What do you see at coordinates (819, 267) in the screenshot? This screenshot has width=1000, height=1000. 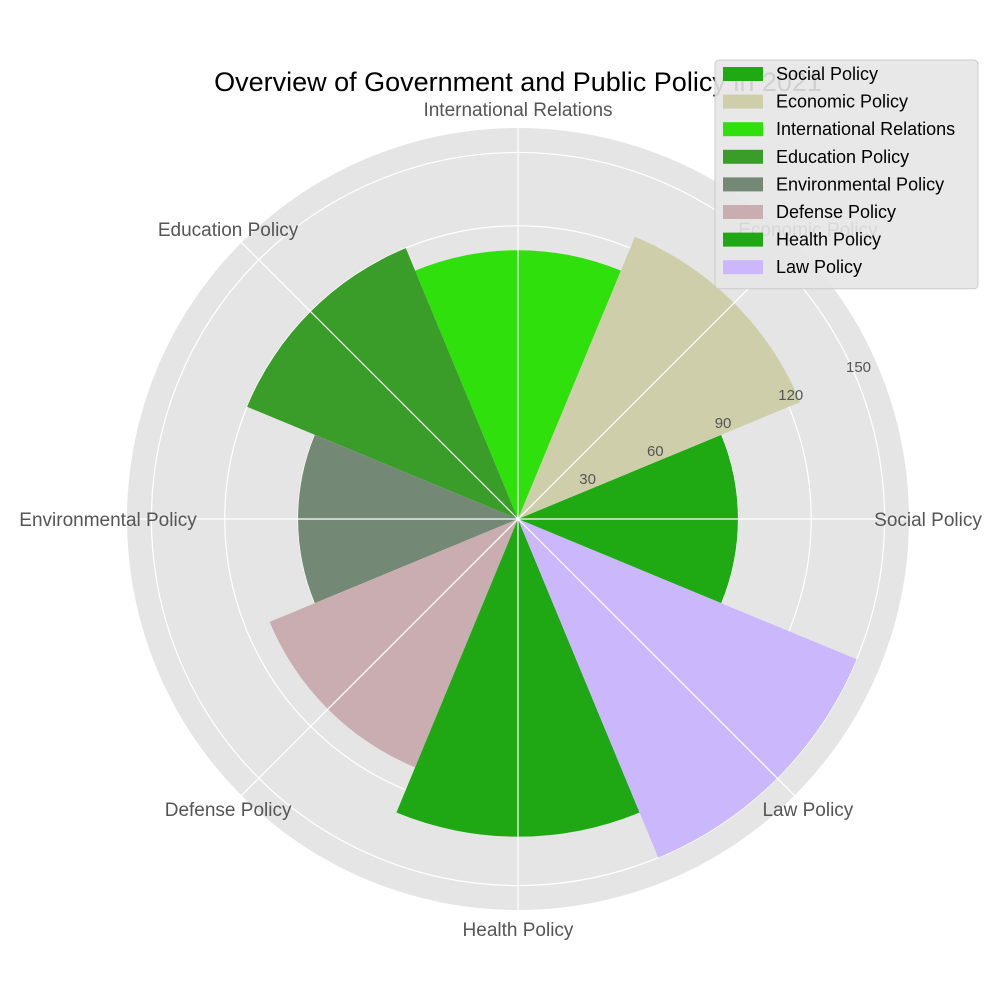 I see `legend-label-law-policy: Law Policy` at bounding box center [819, 267].